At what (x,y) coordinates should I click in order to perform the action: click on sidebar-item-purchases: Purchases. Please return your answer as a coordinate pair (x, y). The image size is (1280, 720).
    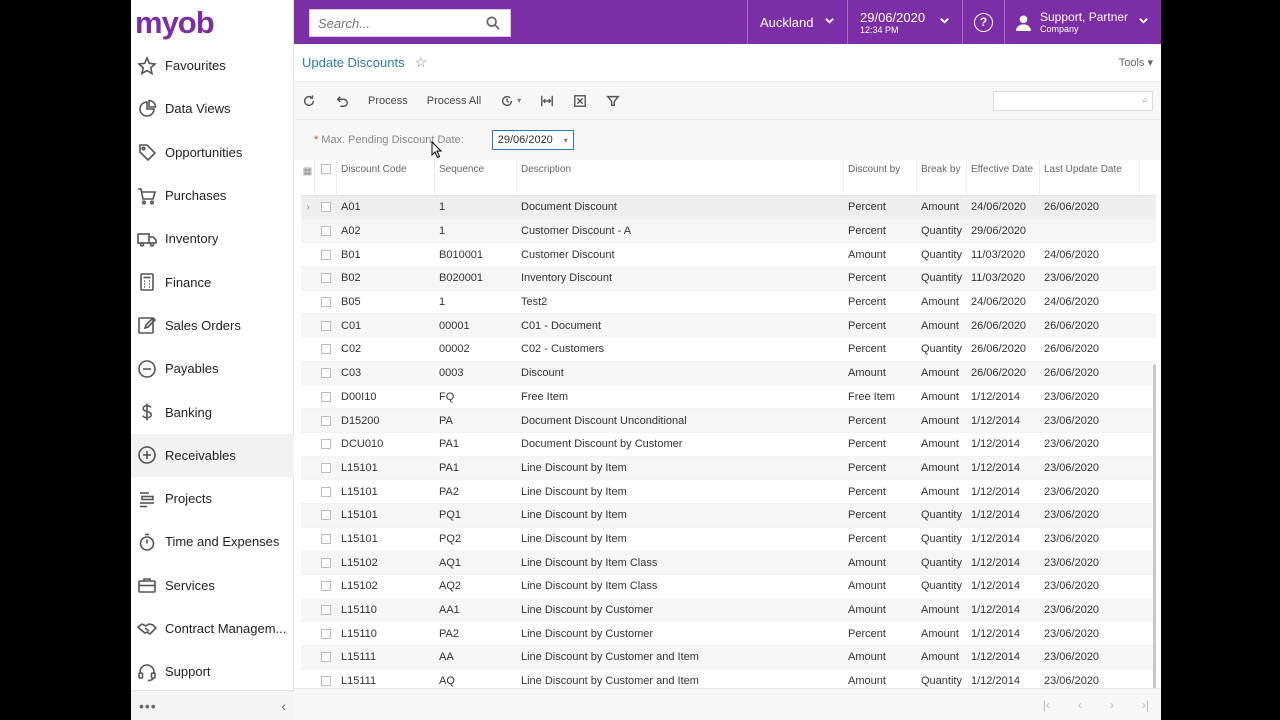
    Looking at the image, I should click on (212, 195).